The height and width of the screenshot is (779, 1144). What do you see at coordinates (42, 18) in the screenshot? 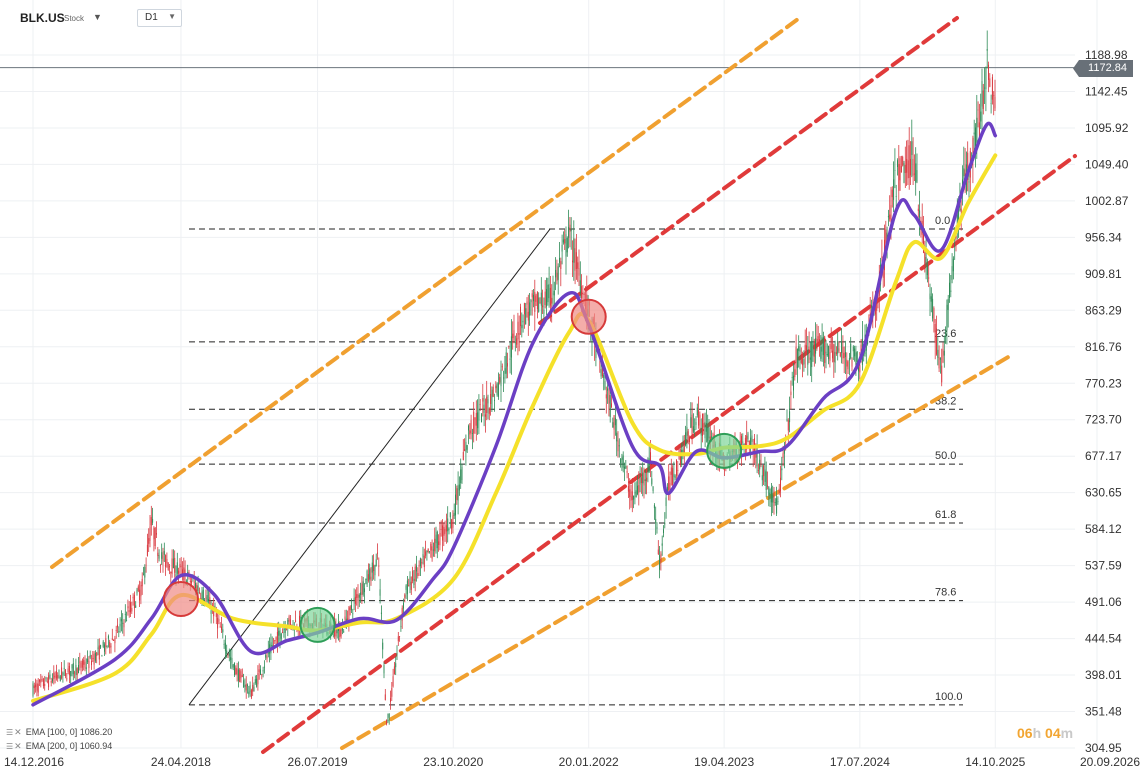
I see `symbol-name: BLK.US` at bounding box center [42, 18].